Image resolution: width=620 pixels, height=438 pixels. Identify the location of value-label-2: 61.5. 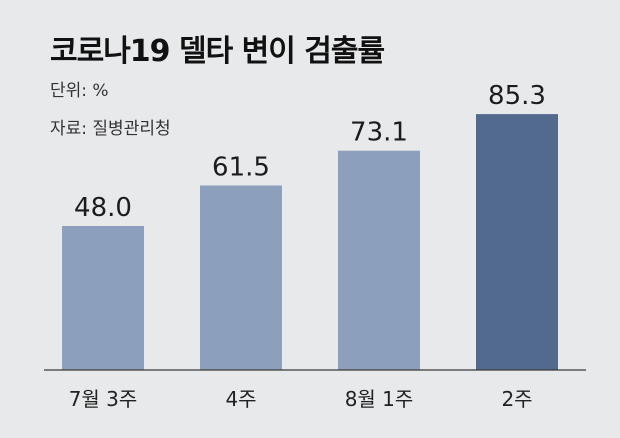
(241, 168).